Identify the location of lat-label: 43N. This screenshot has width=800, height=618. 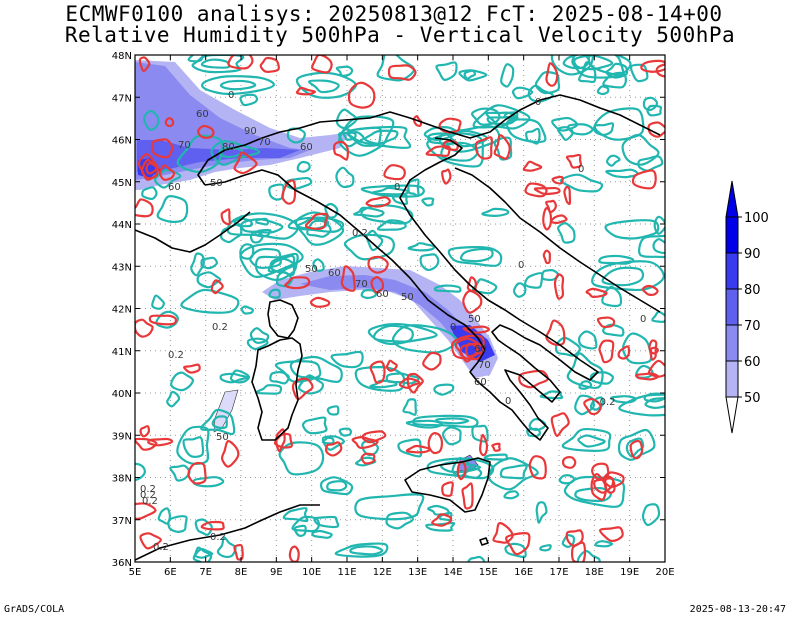
(122, 267).